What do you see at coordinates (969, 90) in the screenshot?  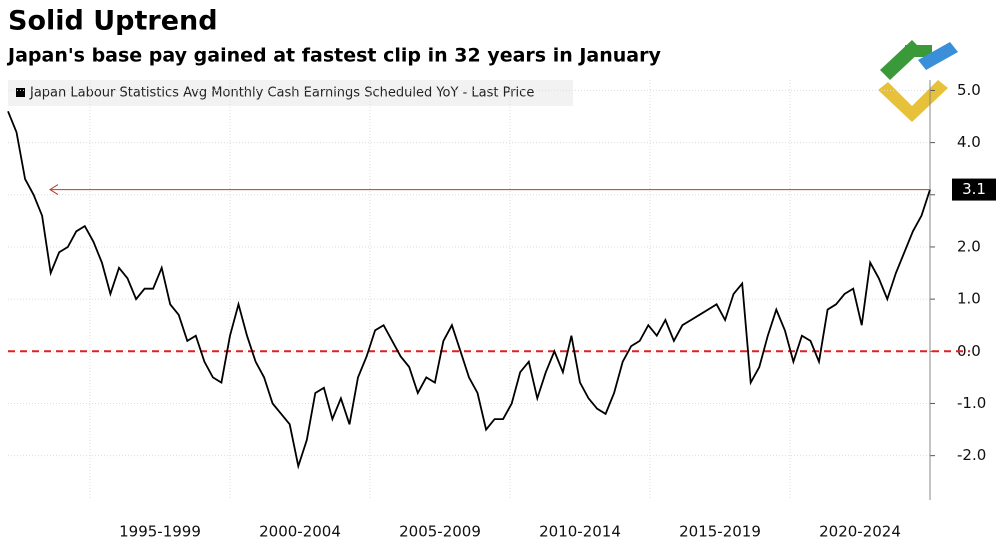 I see `y-tick-label: 5.0` at bounding box center [969, 90].